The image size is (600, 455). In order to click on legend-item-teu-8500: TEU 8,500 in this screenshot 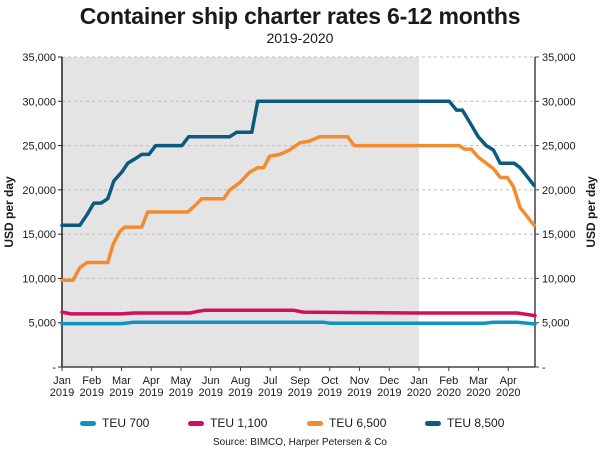, I will do `click(464, 423)`.